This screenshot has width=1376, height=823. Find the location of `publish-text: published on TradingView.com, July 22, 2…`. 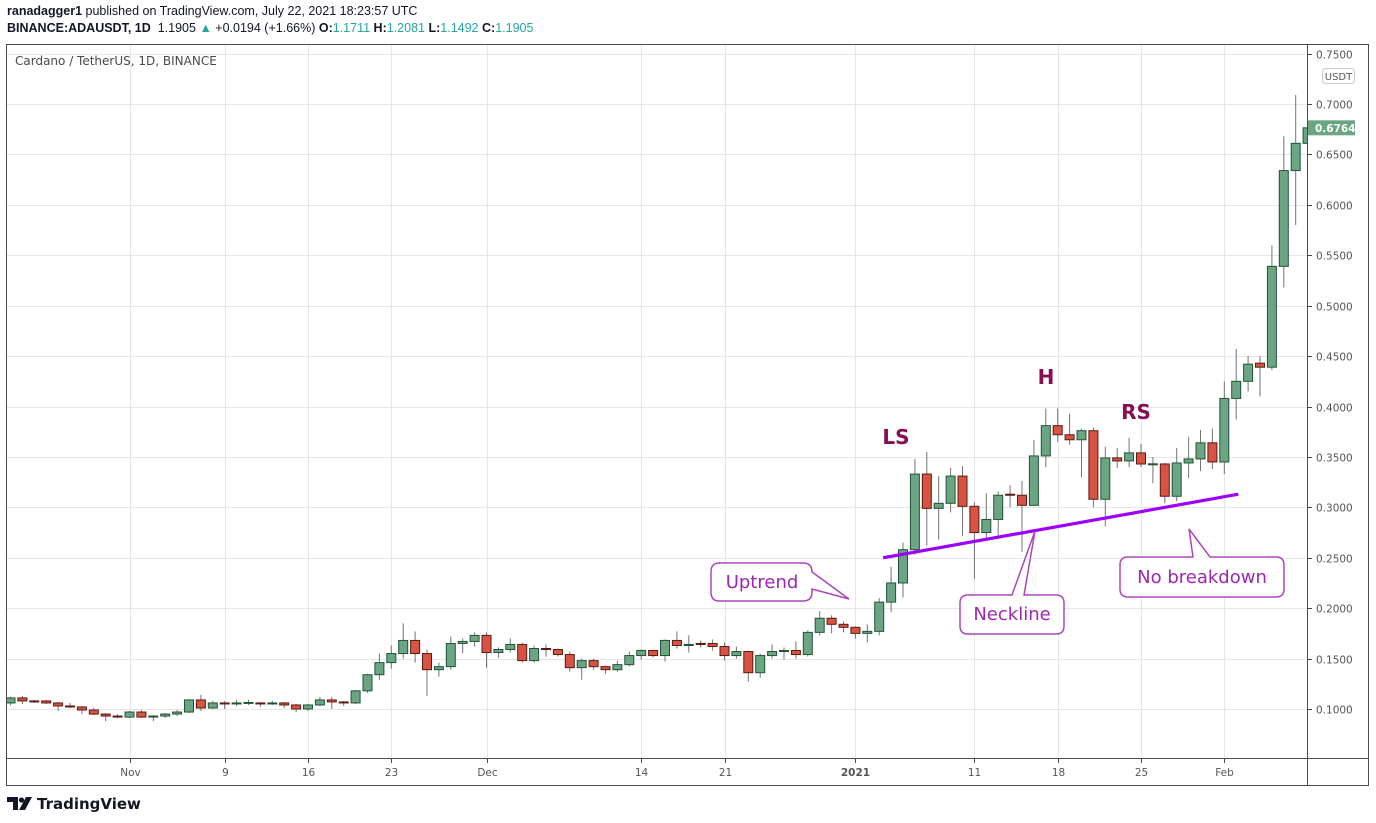

publish-text: published on TradingView.com, July 22, 2… is located at coordinates (251, 11).